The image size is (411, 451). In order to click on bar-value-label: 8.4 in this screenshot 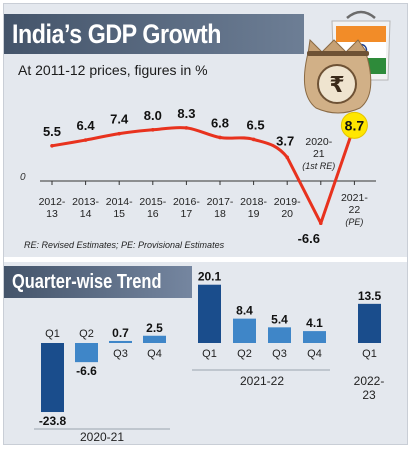, I will do `click(244, 311)`.